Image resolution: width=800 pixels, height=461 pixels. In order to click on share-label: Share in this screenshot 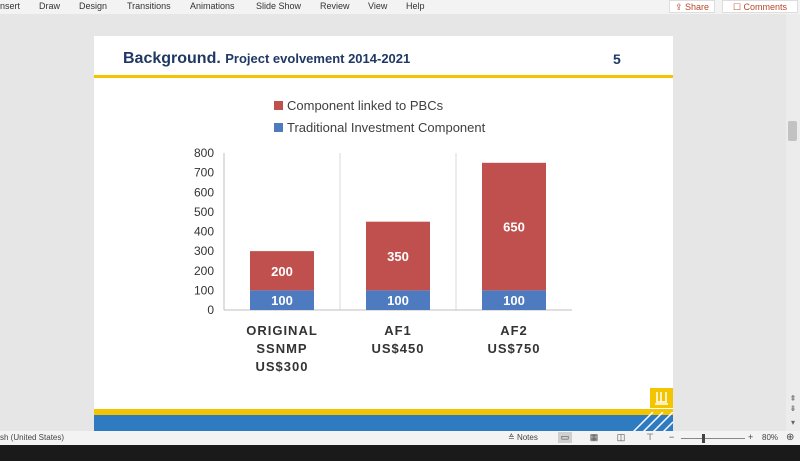, I will do `click(697, 7)`.